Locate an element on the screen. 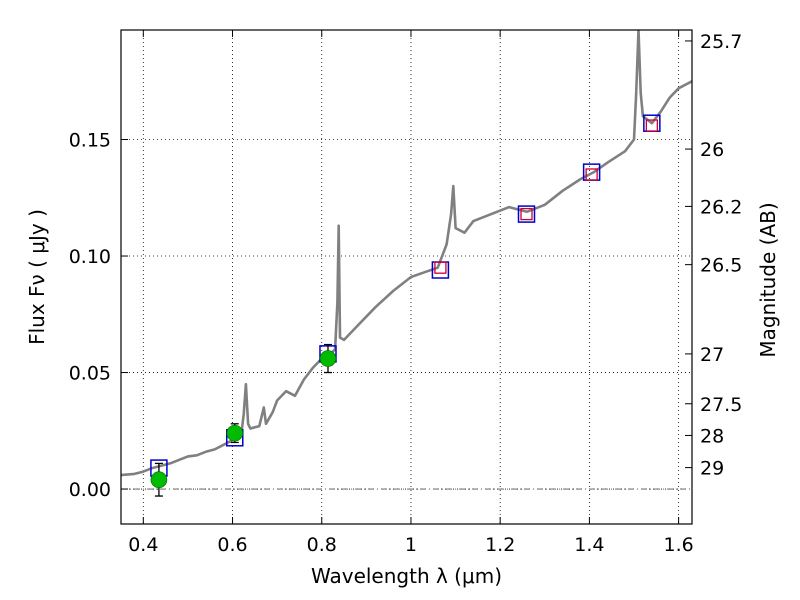  y-axis-title: Flux Fν ( μJy ) is located at coordinates (37, 277).